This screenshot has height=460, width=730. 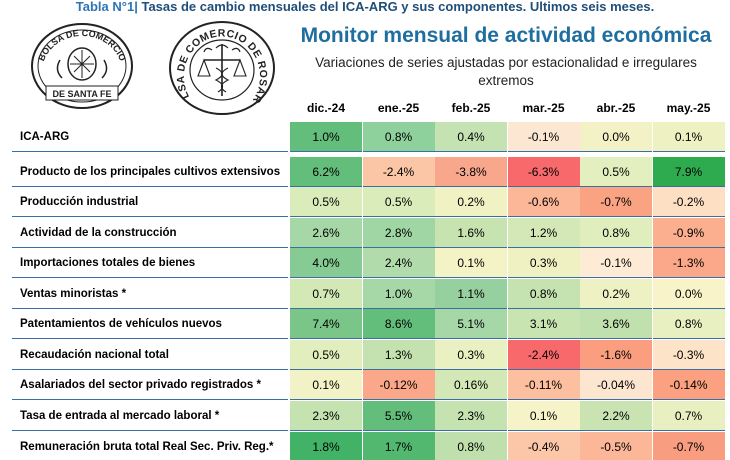 I want to click on table-label: Tabla N°1|, so click(x=106, y=7).